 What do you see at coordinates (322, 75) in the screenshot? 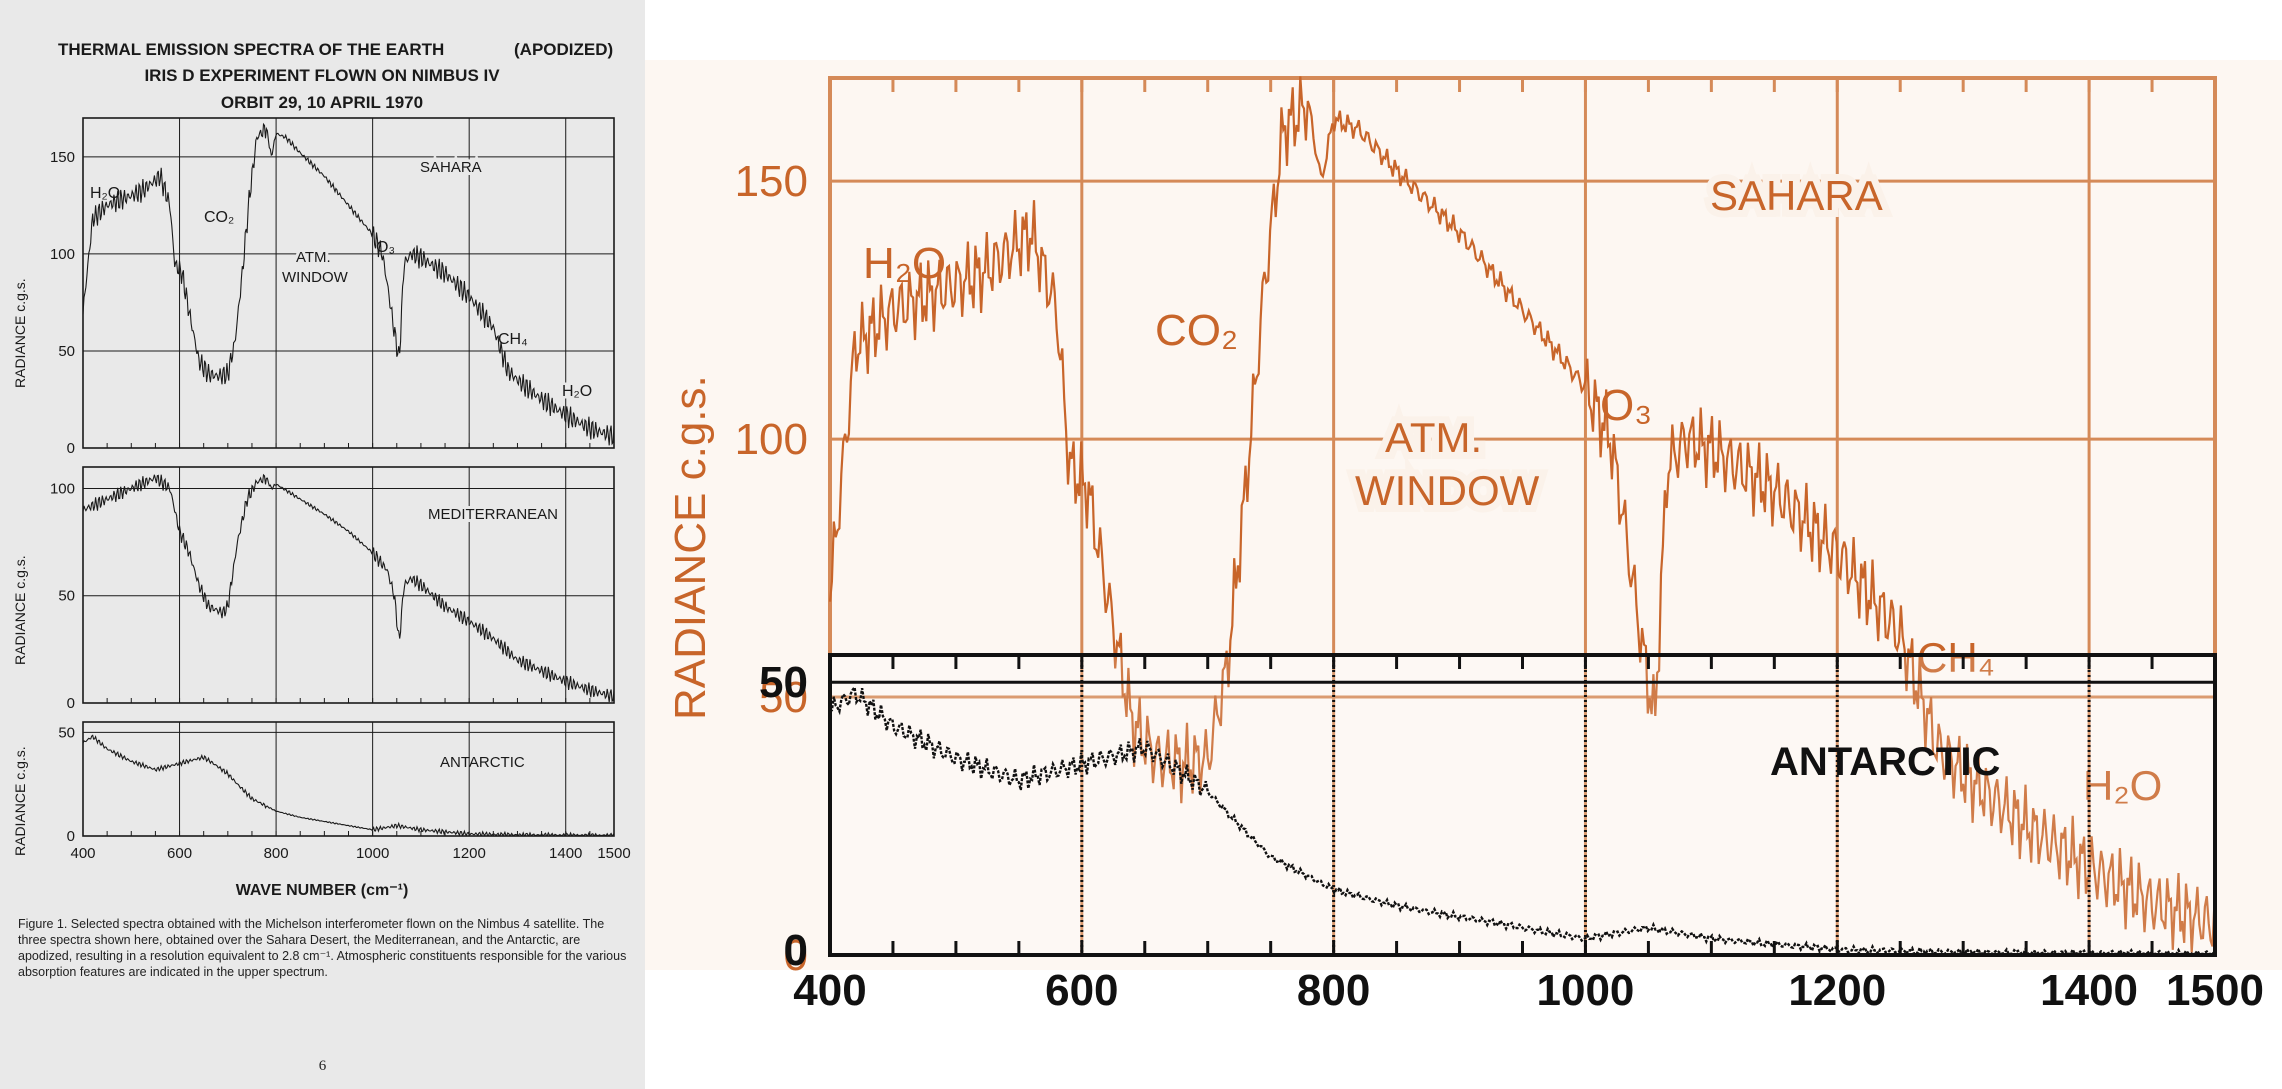
I see `figure-title-line2: IRIS D EXPERIMENT FLOWN ON NIMBUS IV` at bounding box center [322, 75].